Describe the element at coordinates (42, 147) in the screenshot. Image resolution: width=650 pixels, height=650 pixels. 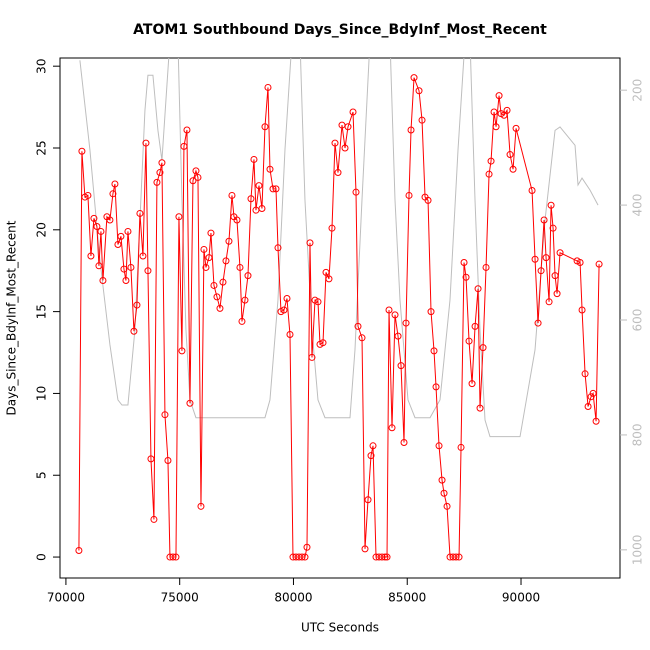
I see `y-tick-label: 25` at that location.